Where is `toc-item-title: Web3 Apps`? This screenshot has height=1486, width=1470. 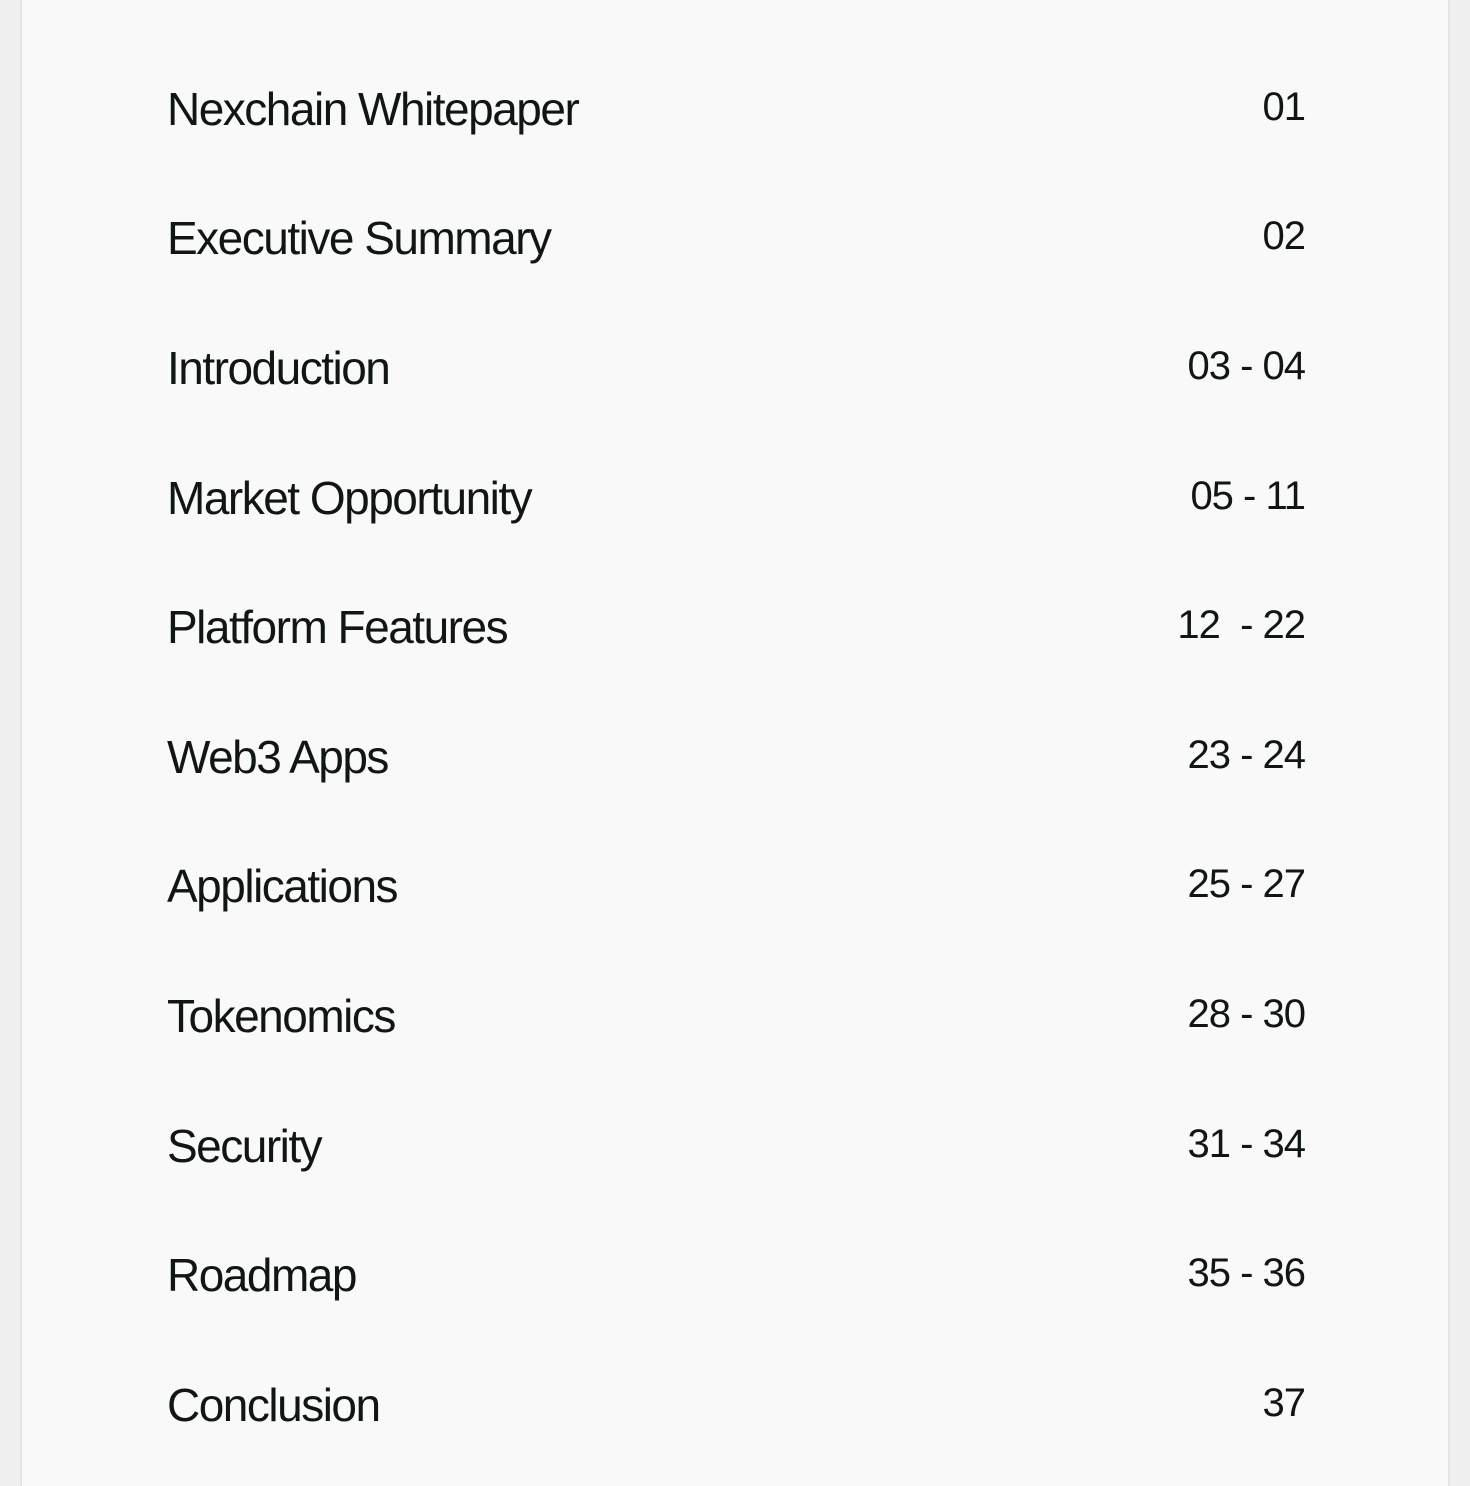
toc-item-title: Web3 Apps is located at coordinates (278, 756).